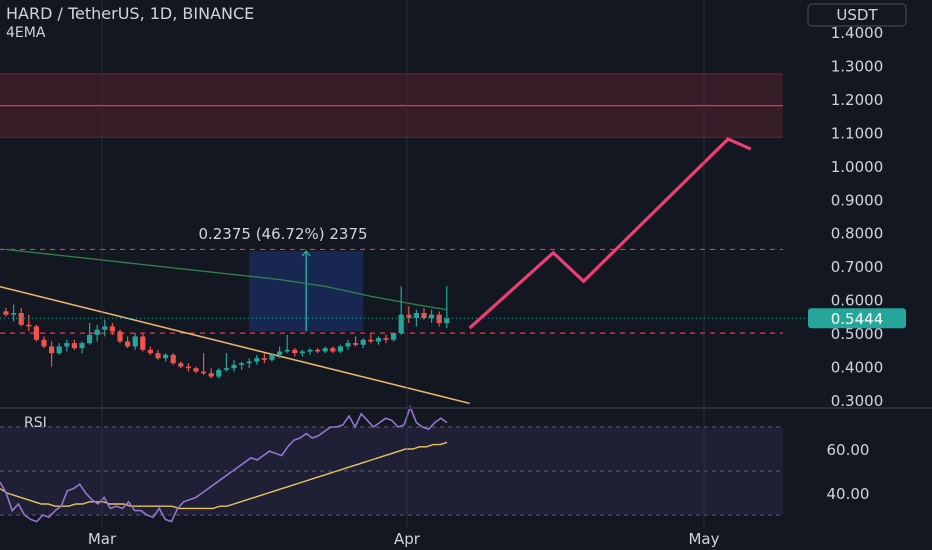 This screenshot has width=932, height=550. Describe the element at coordinates (857, 234) in the screenshot. I see `price-tick-label: 0.8000` at that location.